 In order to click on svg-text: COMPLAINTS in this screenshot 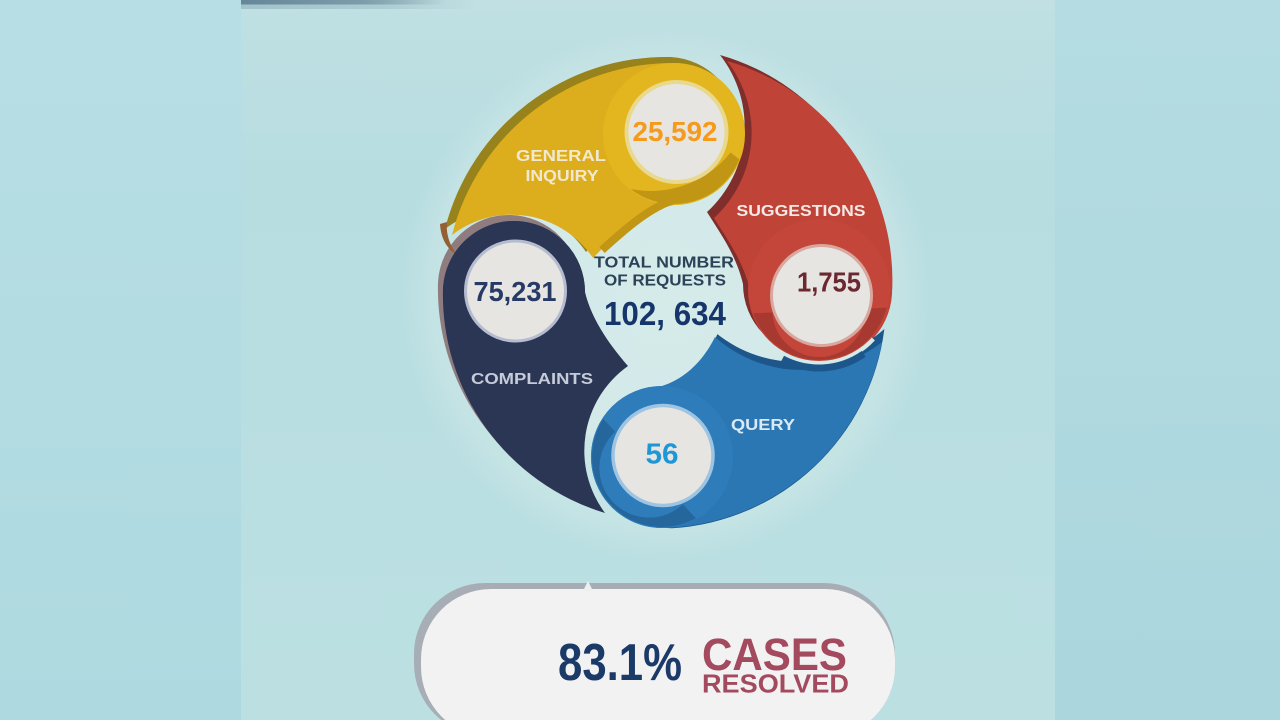, I will do `click(532, 379)`.